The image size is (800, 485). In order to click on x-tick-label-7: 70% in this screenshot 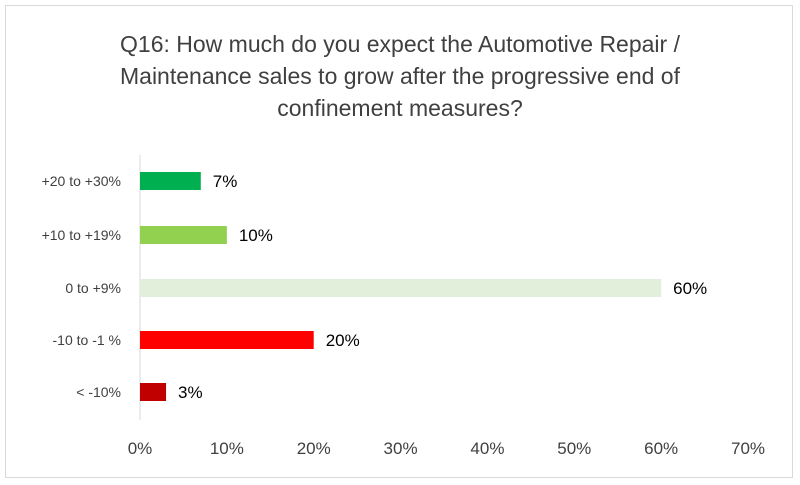, I will do `click(748, 448)`.